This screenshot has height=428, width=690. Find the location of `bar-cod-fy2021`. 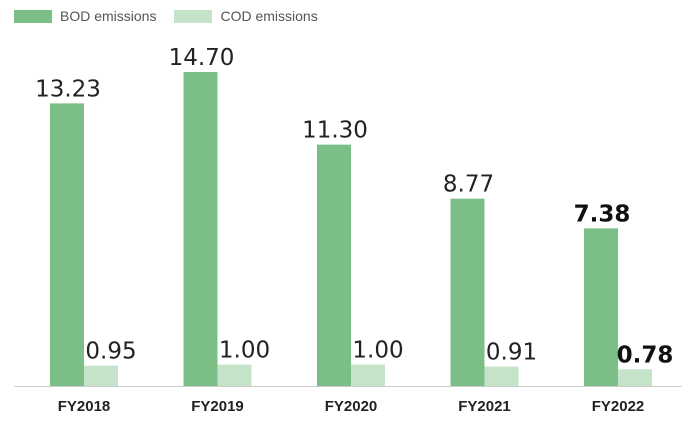

bar-cod-fy2021 is located at coordinates (501, 376).